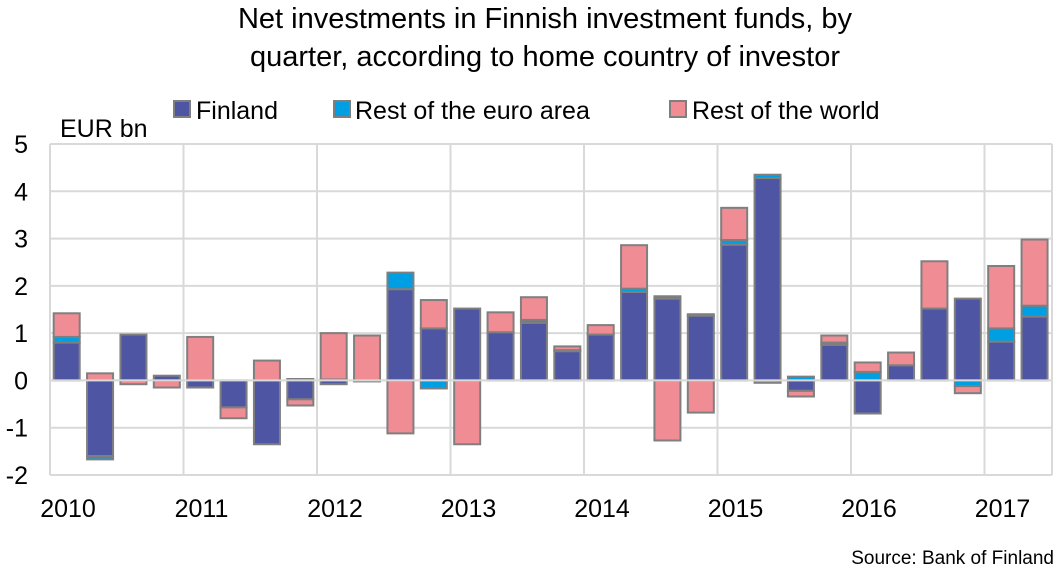 This screenshot has height=574, width=1058. Describe the element at coordinates (600, 357) in the screenshot. I see `bar-finland-2014Q1` at that location.